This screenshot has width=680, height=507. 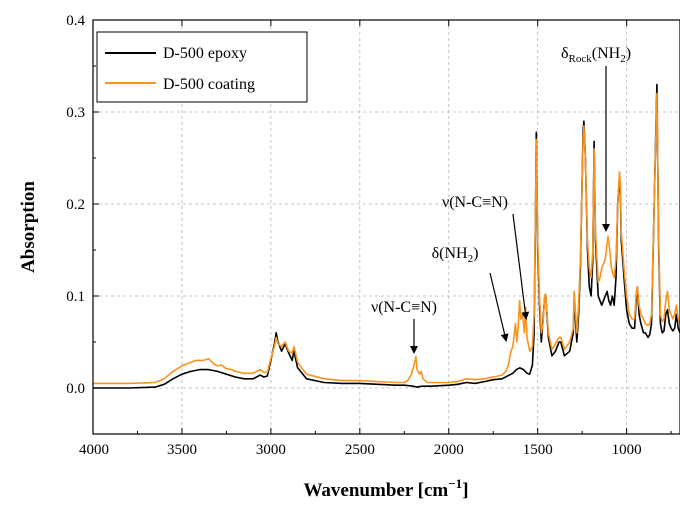 What do you see at coordinates (360, 450) in the screenshot?
I see `x-tick-label: 2500` at bounding box center [360, 450].